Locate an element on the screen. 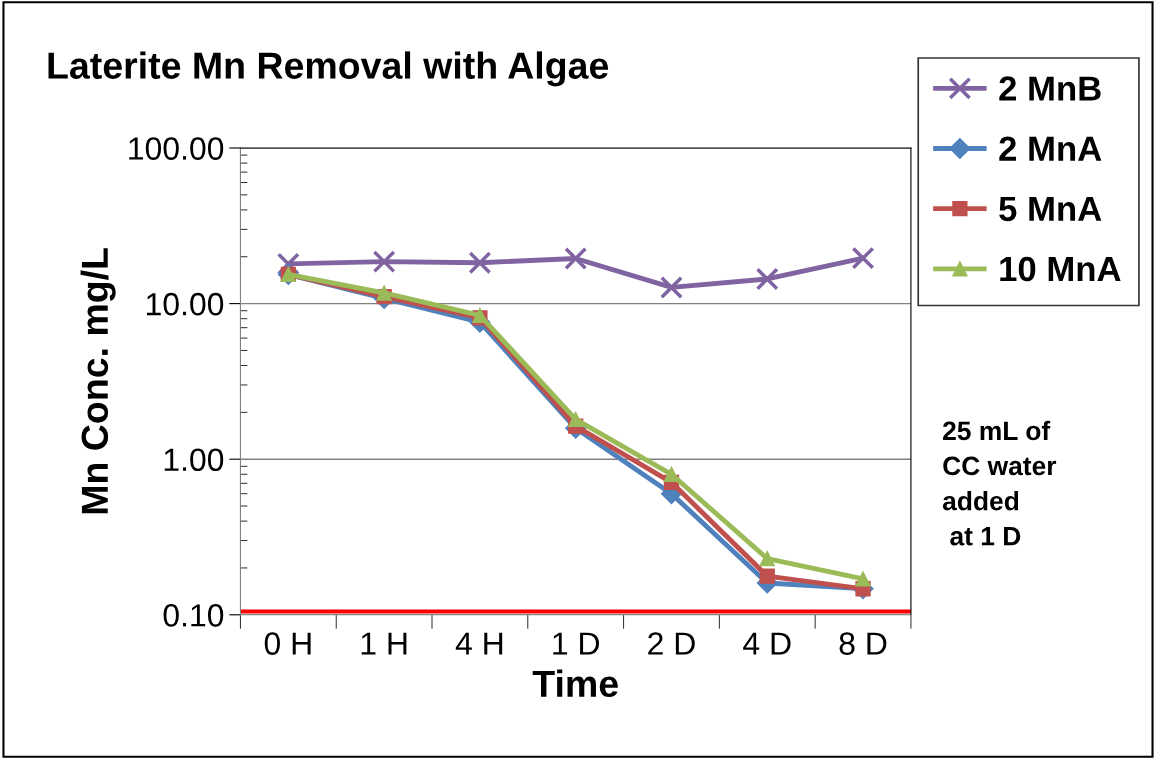  x-tick-label: 1 D is located at coordinates (576, 643).